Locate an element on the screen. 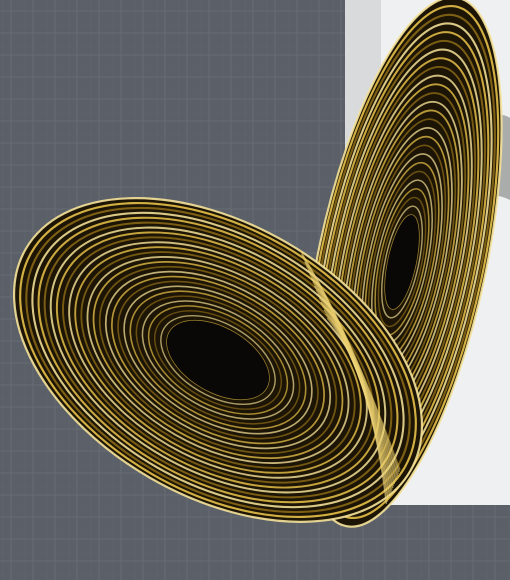 This screenshot has height=580, width=510. crossing-strands is located at coordinates (350, 377).